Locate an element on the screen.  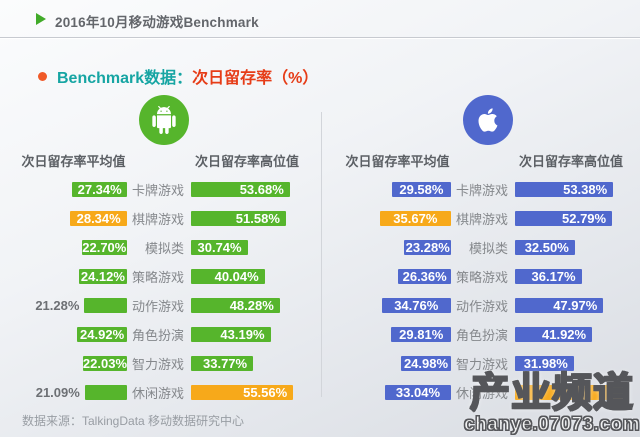
benchmark-row: 24.98% 智力游戏 31.98% is located at coordinates (488, 363).